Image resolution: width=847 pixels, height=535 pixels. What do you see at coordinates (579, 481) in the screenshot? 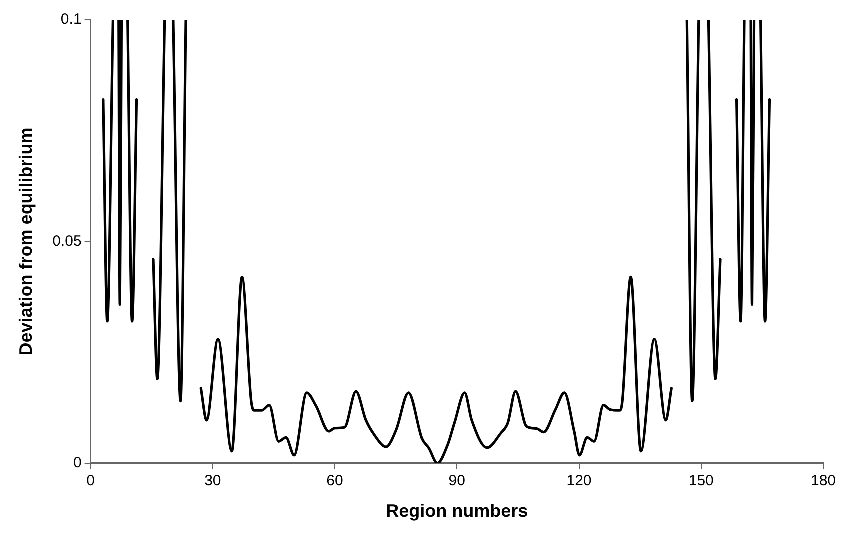
I see `x-tick-label: 120` at bounding box center [579, 481].